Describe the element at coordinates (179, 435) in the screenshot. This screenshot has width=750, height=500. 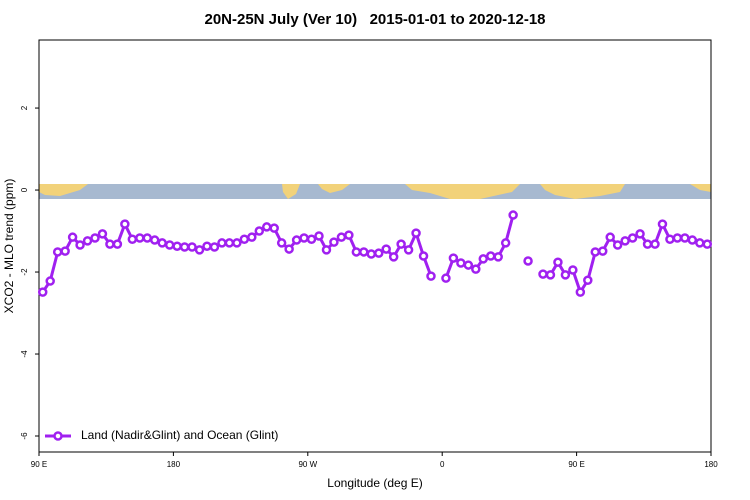
I see `legend-label: Land (Nadir&Glint) and Ocean (Glint)` at that location.